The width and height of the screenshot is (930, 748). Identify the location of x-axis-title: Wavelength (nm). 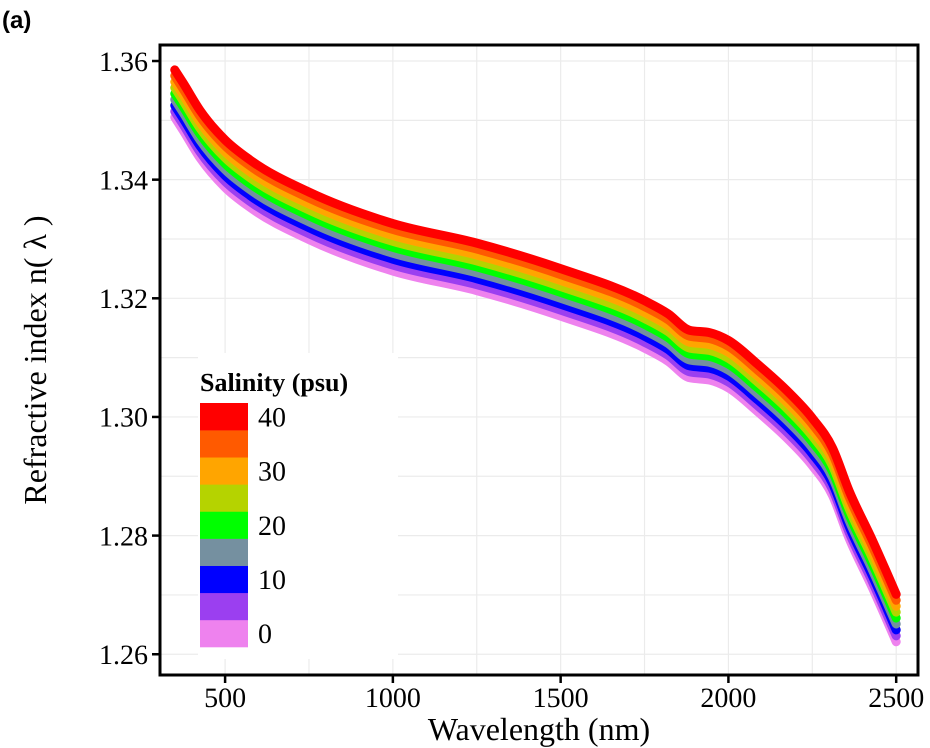
(539, 729).